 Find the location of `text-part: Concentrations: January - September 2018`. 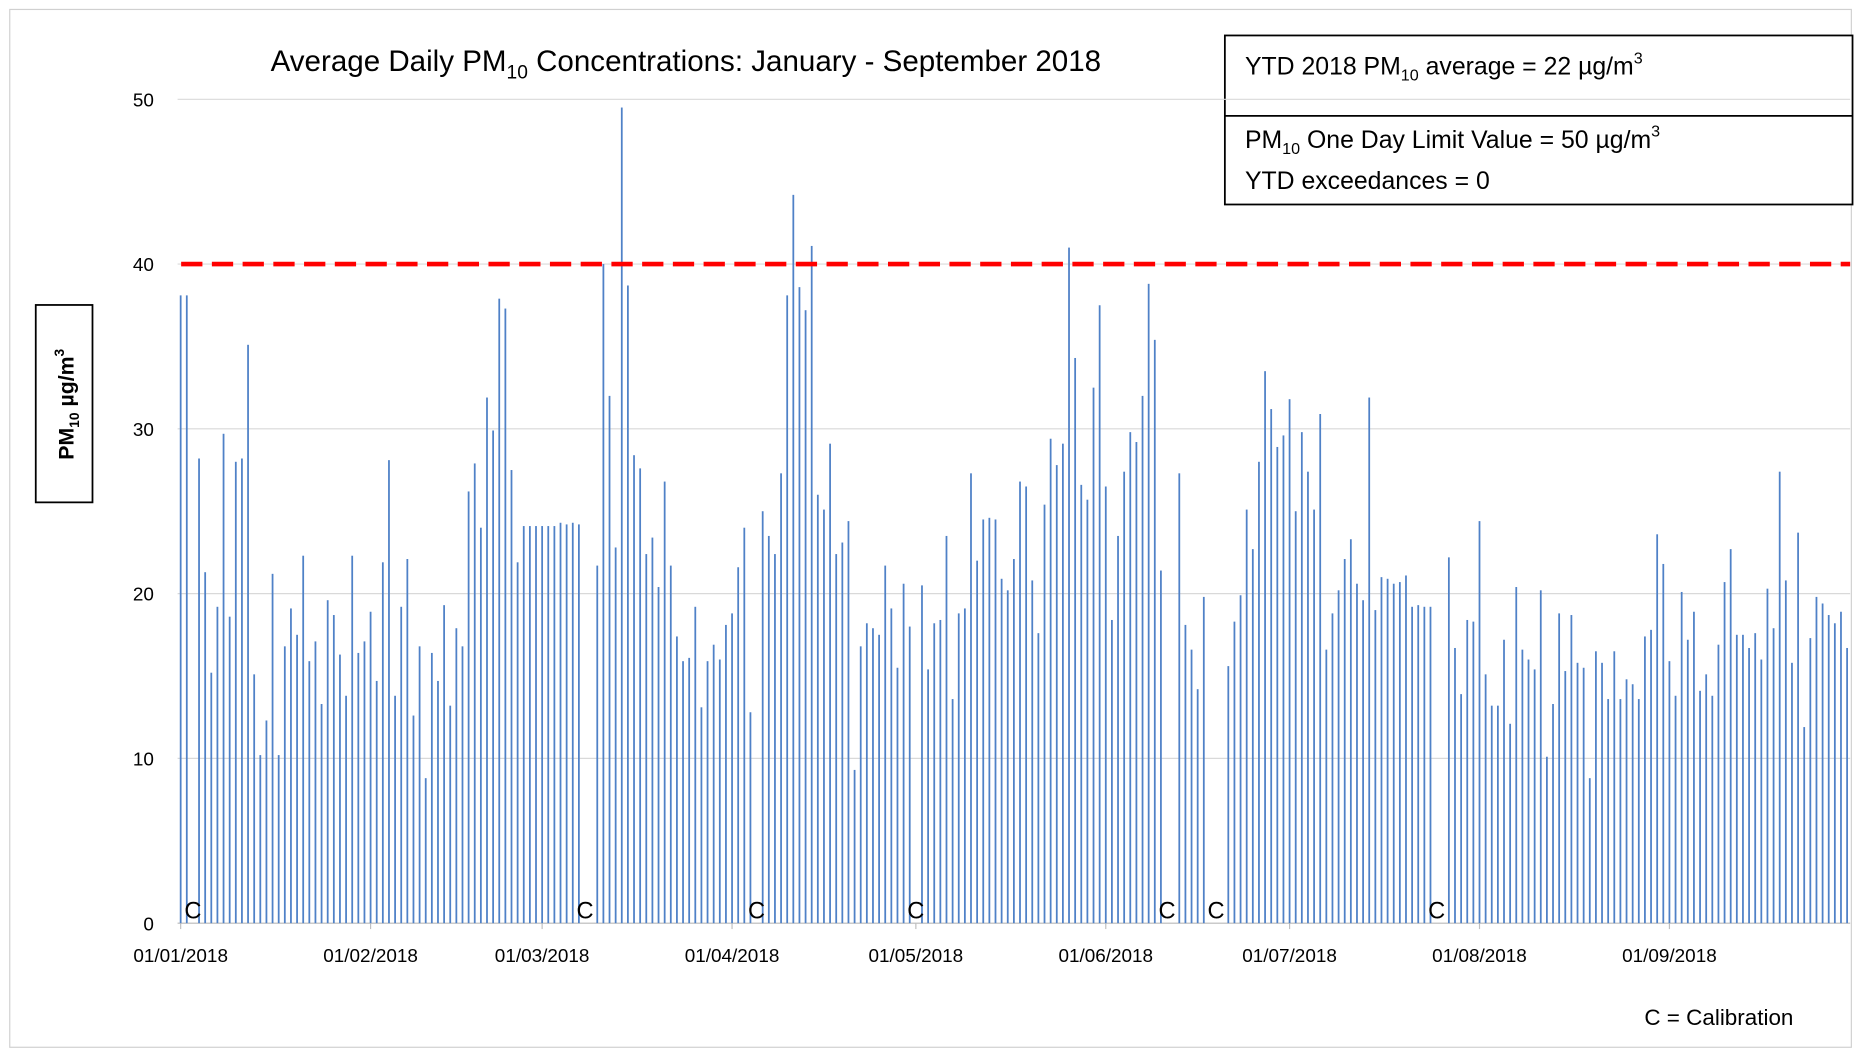

text-part: Concentrations: January - September 2018 is located at coordinates (814, 61).